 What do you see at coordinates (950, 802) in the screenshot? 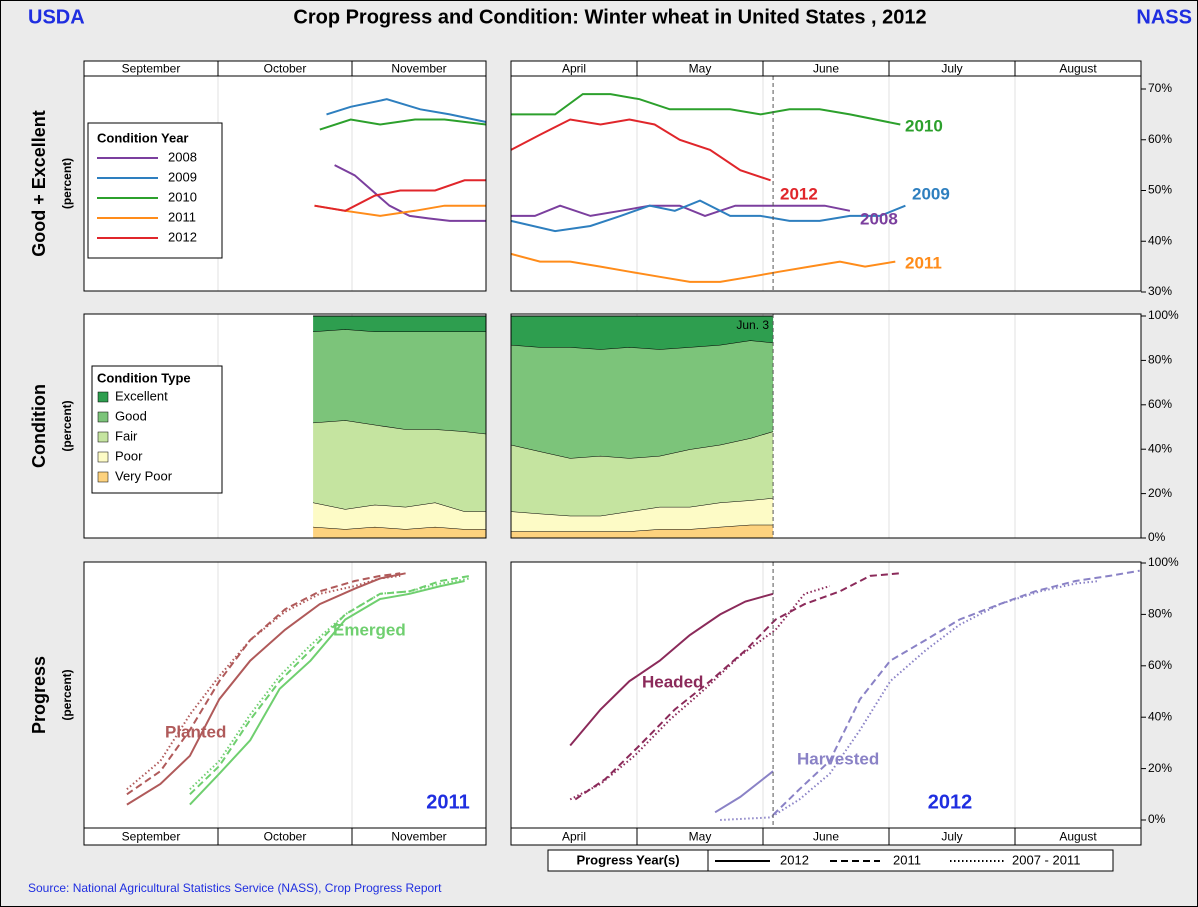
I see `year-annotation: 2012` at bounding box center [950, 802].